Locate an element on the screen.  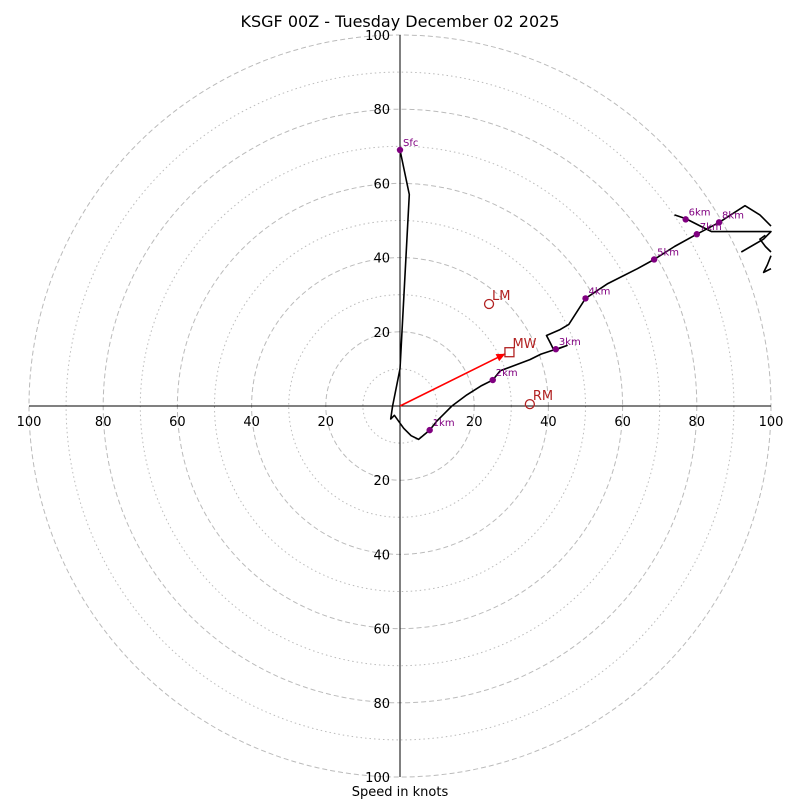
height-marker-label: 8km is located at coordinates (733, 215).